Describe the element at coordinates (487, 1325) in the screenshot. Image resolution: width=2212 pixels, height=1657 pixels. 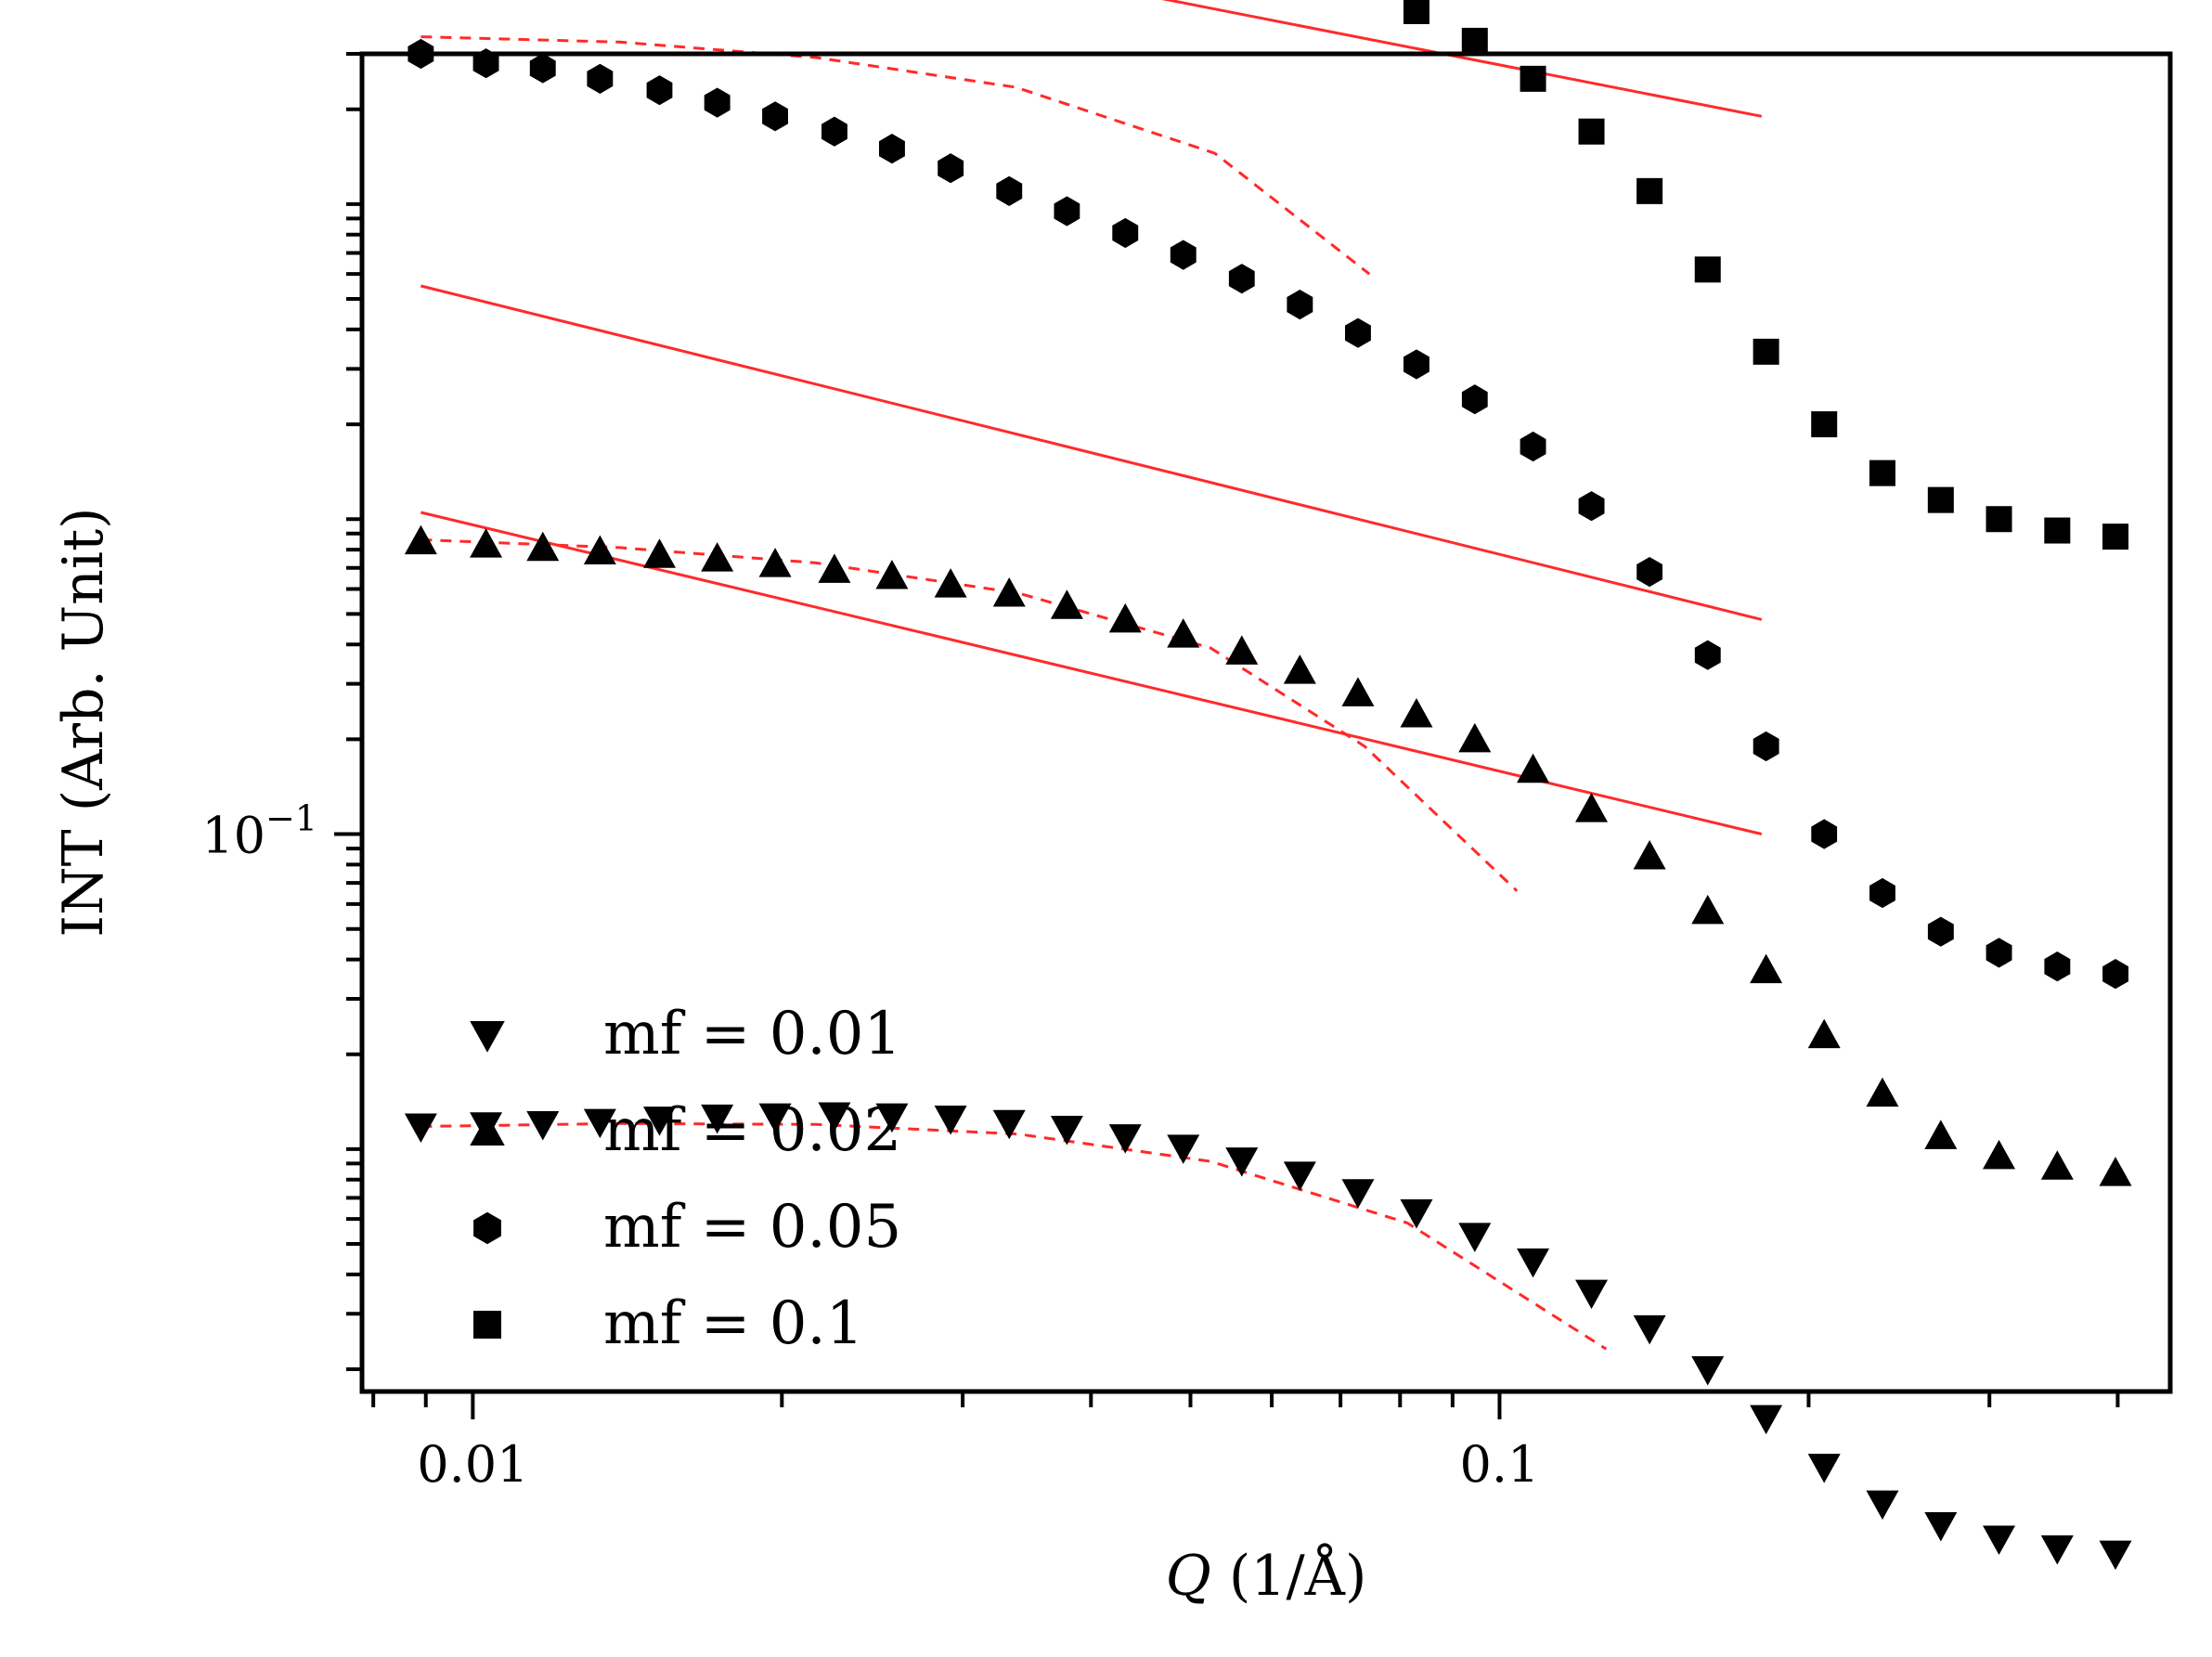
I see `legend-marker-square` at that location.